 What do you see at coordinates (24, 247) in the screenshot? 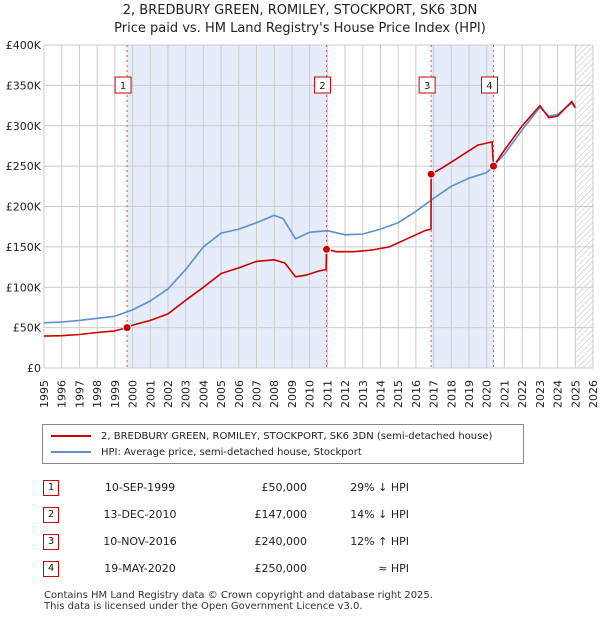
I see `y-tick-label: £150K` at bounding box center [24, 247].